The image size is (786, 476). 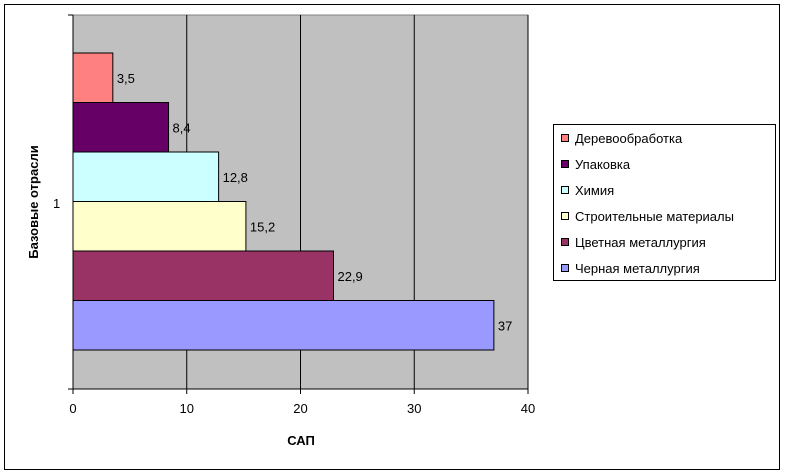 I want to click on legend-item: Упаковка, so click(x=595, y=164).